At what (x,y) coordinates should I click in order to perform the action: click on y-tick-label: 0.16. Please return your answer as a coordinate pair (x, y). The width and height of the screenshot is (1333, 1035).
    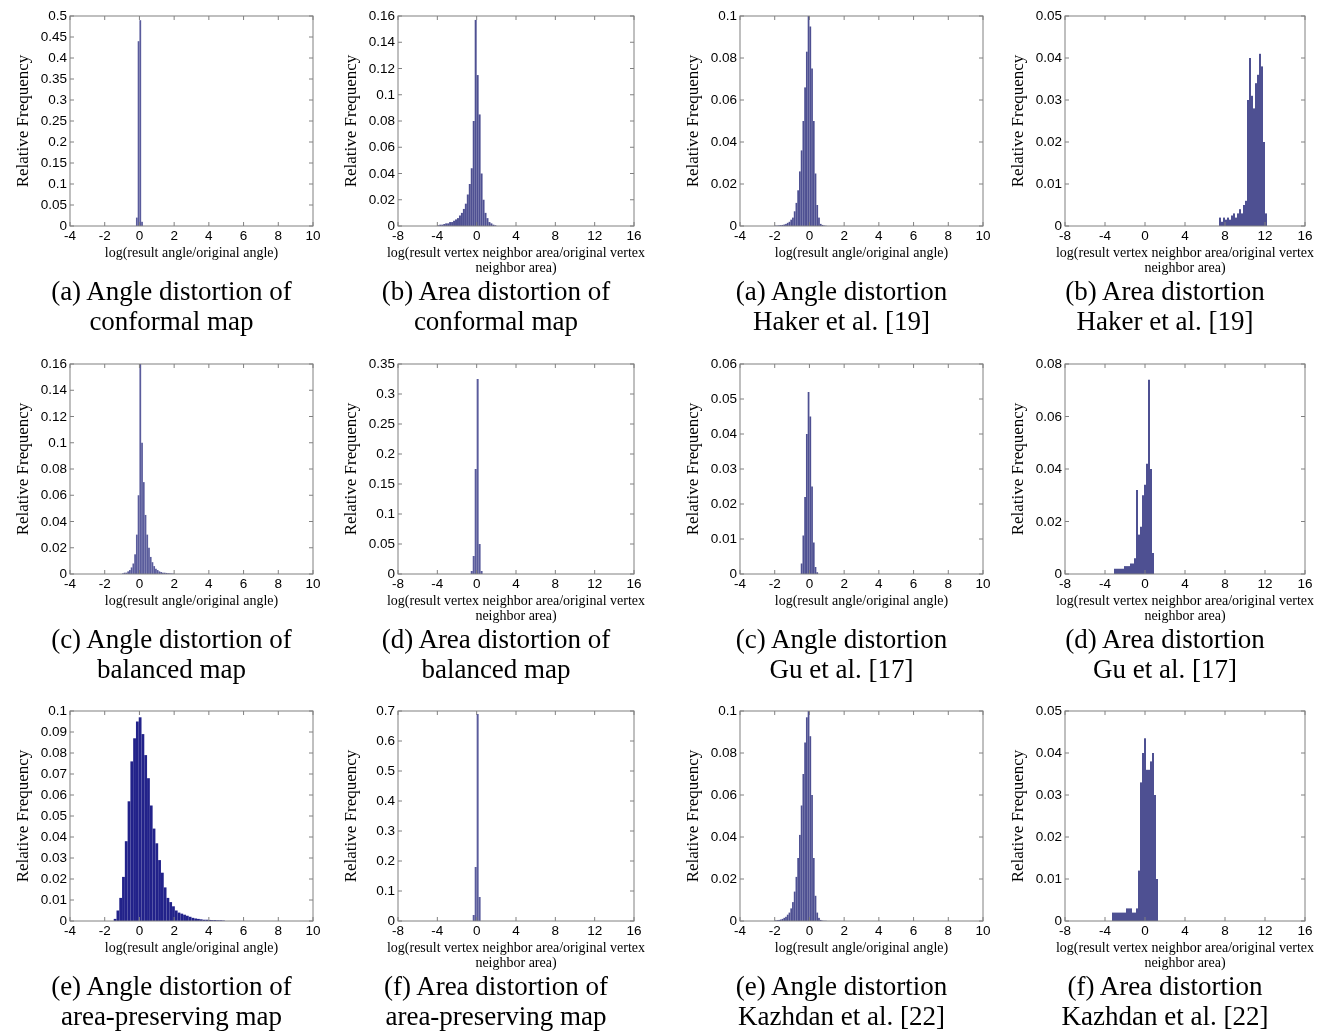
    Looking at the image, I should click on (53, 363).